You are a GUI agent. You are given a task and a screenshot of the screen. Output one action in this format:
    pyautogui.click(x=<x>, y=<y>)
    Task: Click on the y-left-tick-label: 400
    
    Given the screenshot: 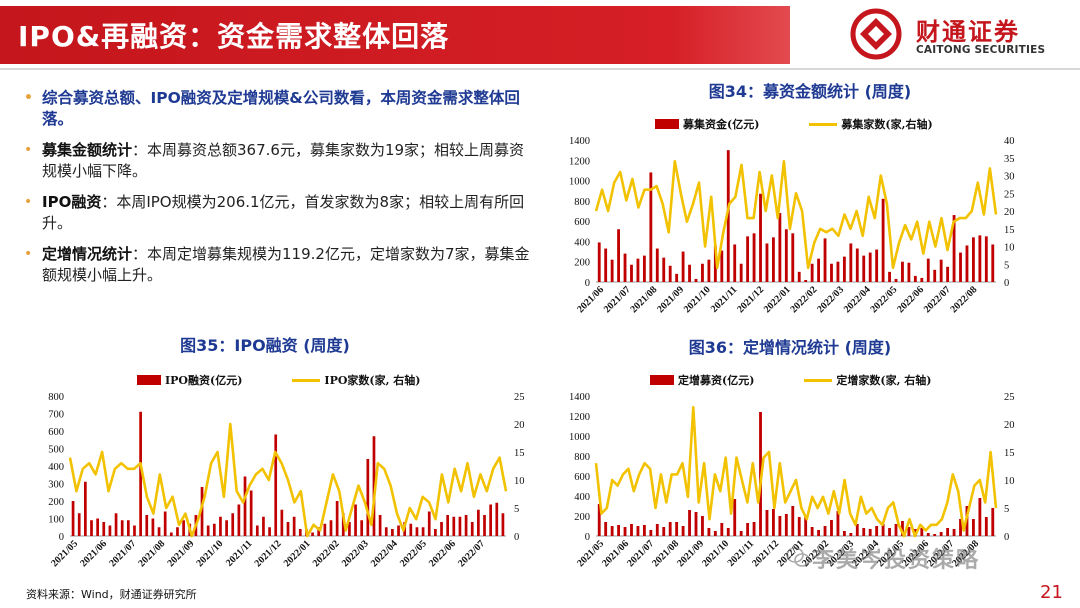 What is the action you would take?
    pyautogui.click(x=56, y=467)
    